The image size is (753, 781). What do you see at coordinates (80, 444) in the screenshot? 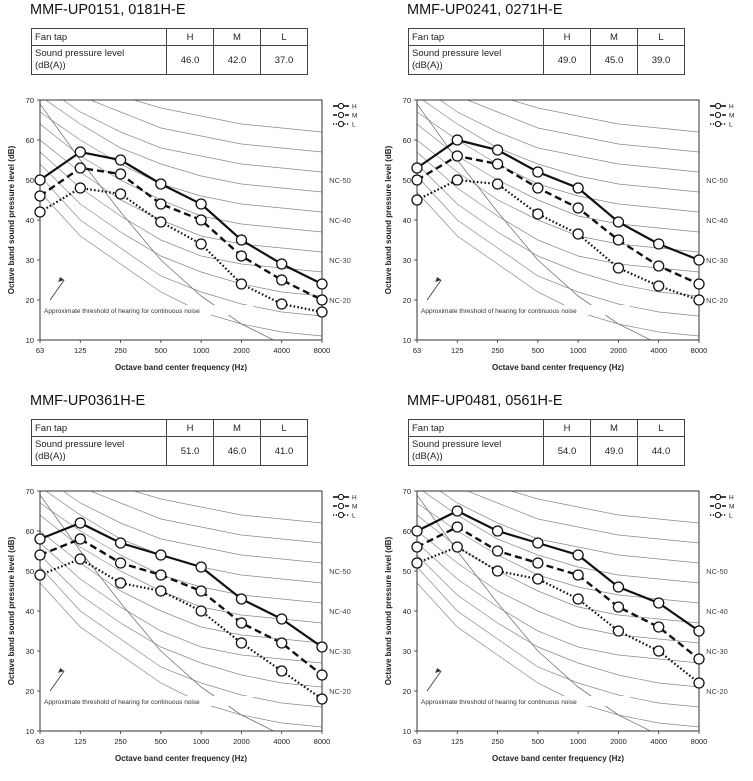
I see `spl-label-line1: Sound pressure level` at bounding box center [80, 444].